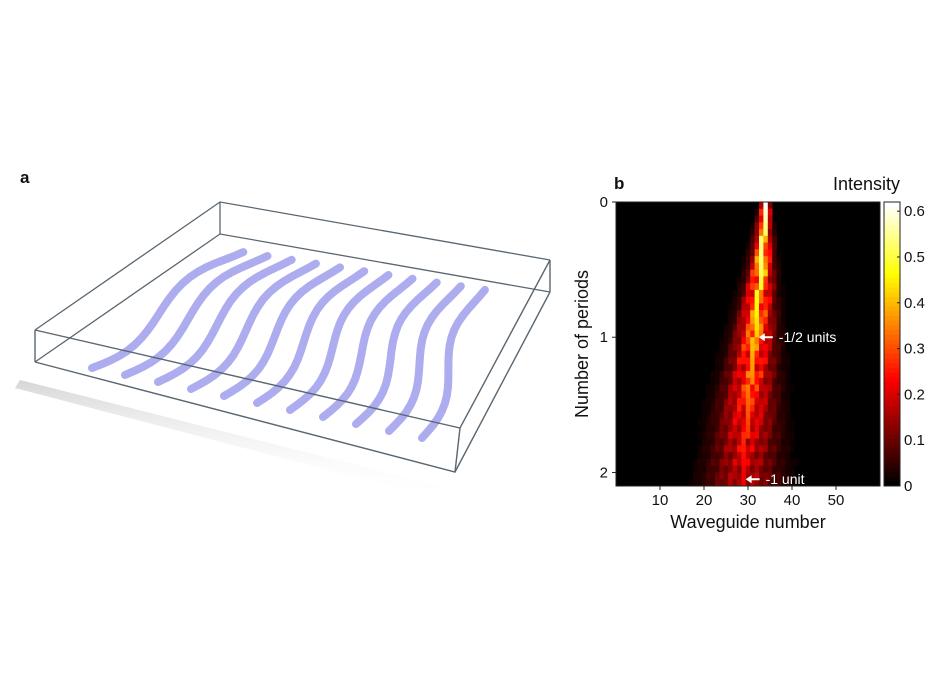 The height and width of the screenshot is (700, 933). I want to click on waveguide, so click(225, 320).